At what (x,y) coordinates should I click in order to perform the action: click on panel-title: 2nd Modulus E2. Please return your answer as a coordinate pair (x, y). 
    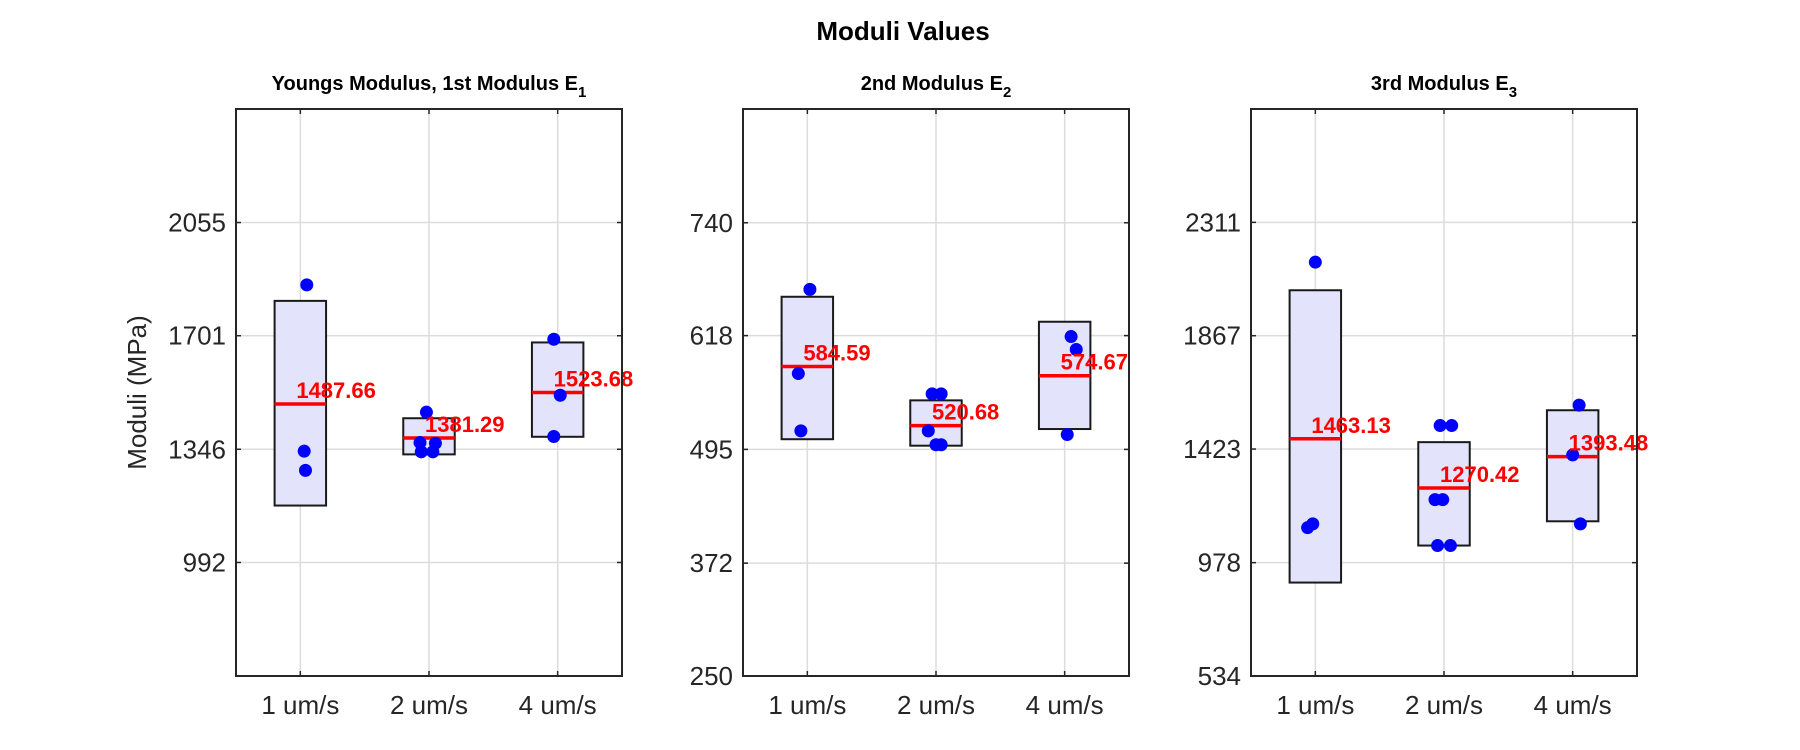
    Looking at the image, I should click on (936, 87).